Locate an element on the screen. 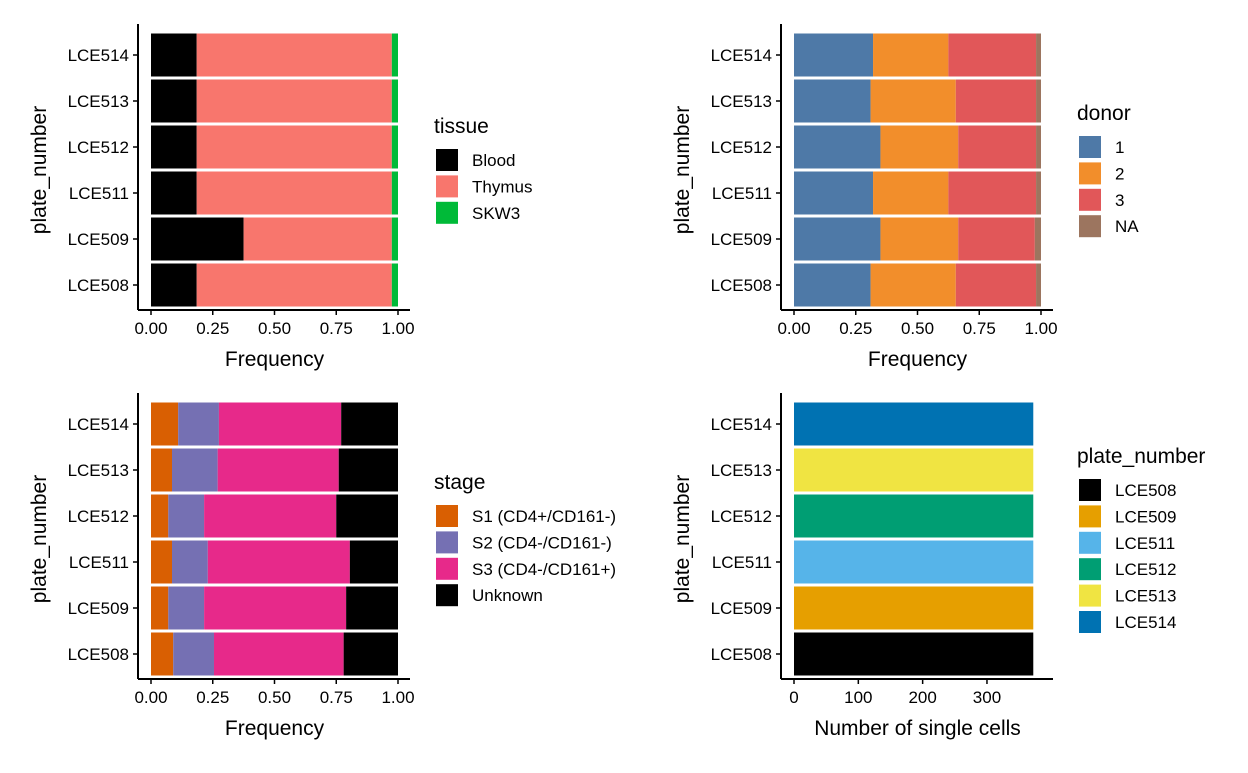  bar-lce509-s1-cd4-cd161- is located at coordinates (160, 608).